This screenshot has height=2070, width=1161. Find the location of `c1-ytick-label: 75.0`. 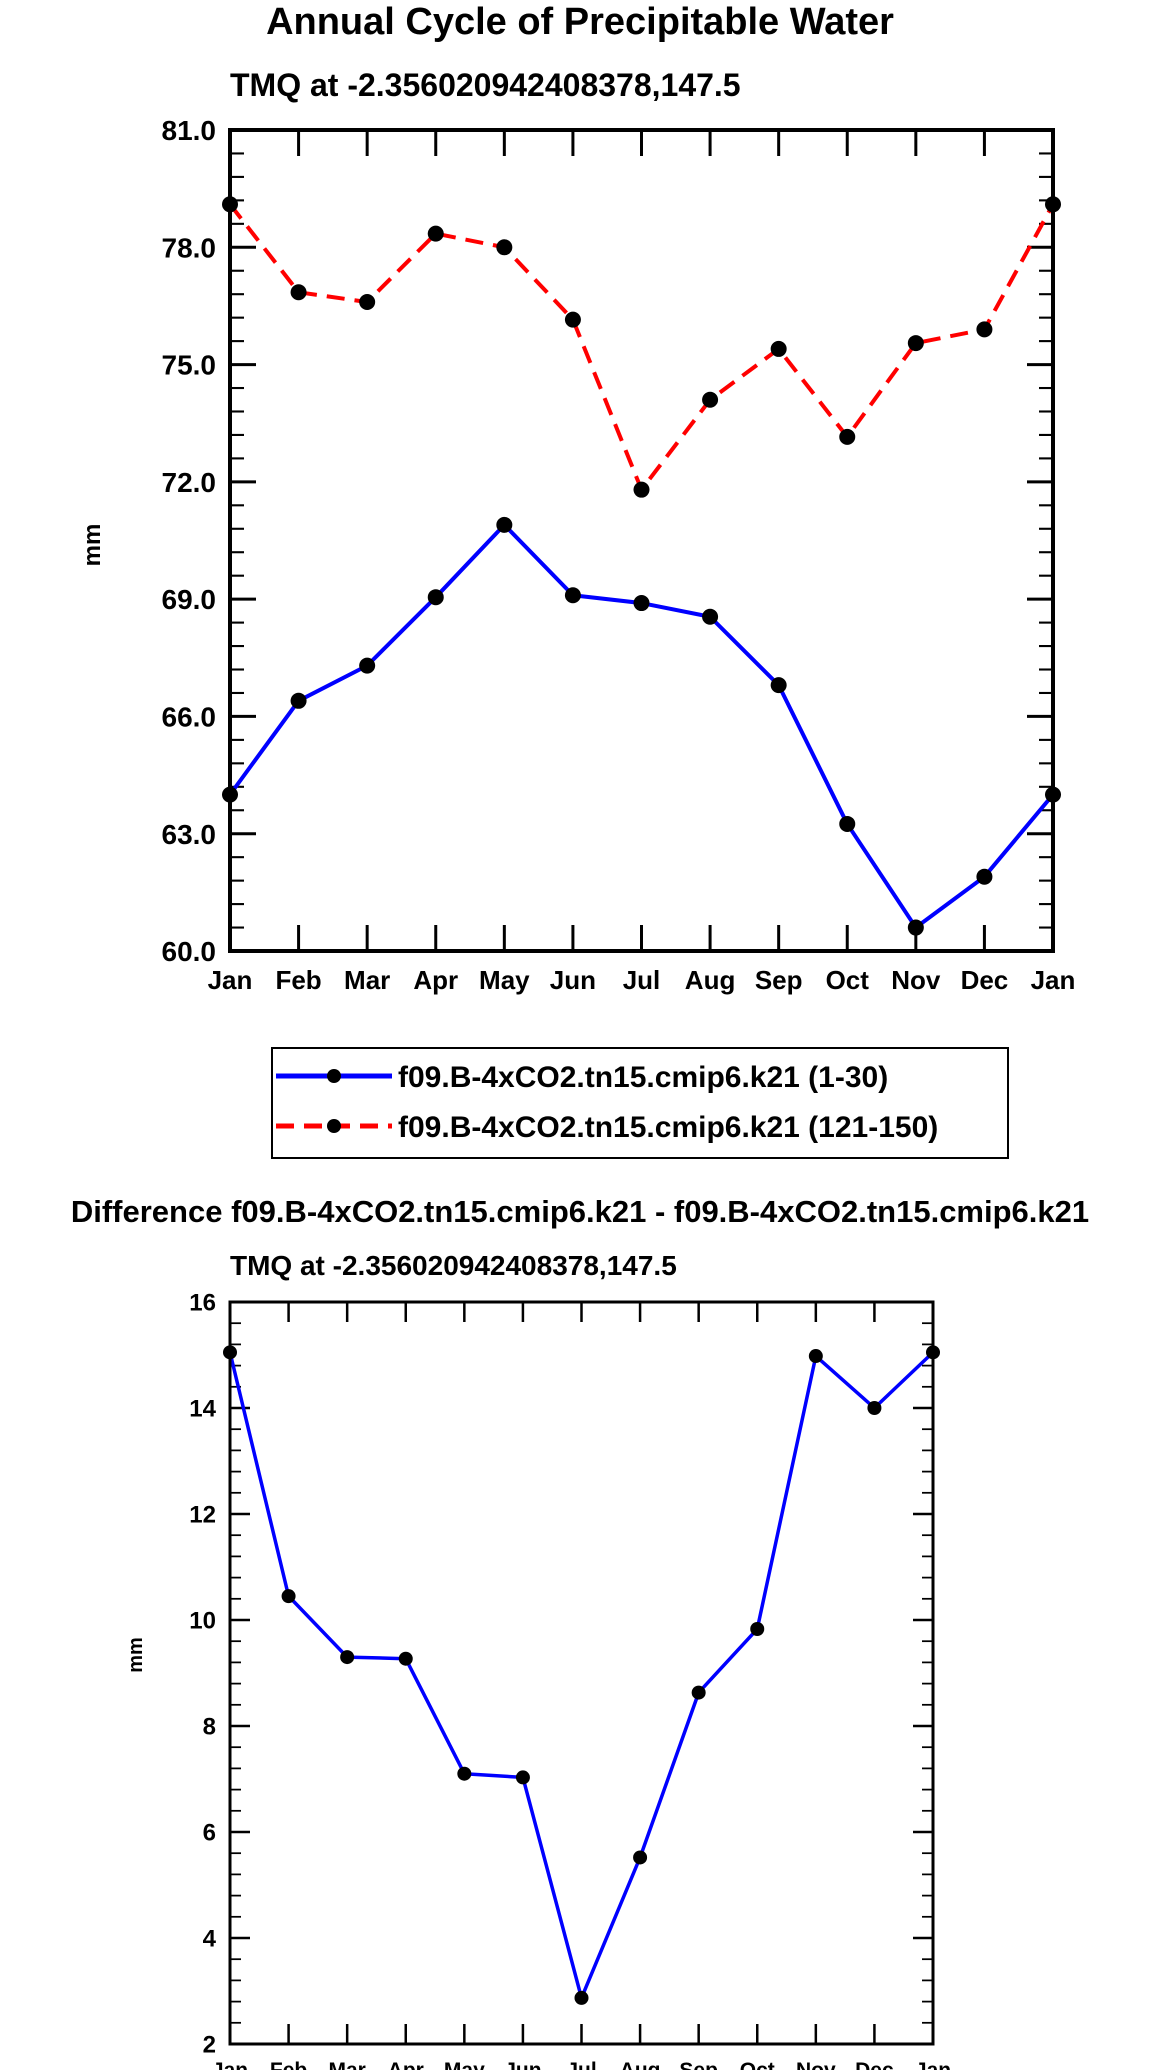

c1-ytick-label: 75.0 is located at coordinates (189, 365).